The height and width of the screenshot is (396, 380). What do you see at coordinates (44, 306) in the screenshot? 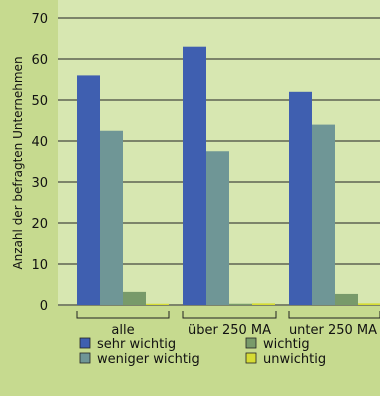
I see `y-tick-label: 0` at bounding box center [44, 306].